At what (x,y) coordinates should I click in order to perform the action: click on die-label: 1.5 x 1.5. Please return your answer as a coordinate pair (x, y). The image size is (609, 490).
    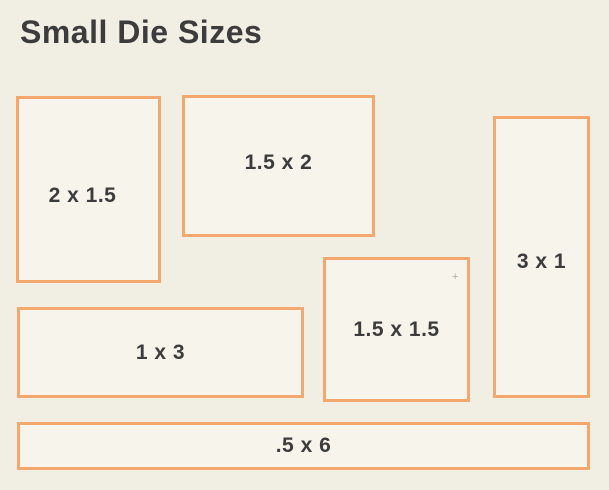
    Looking at the image, I should click on (396, 329).